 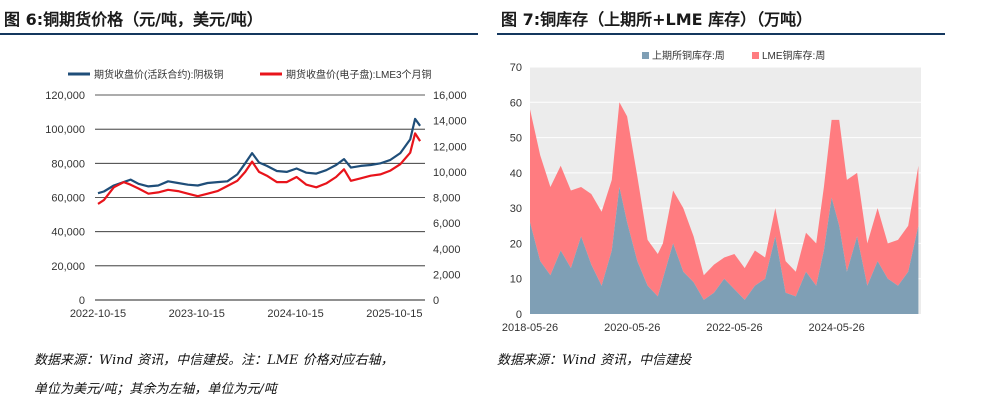 What do you see at coordinates (793, 55) in the screenshot?
I see `legend-label: LME铜库存:周` at bounding box center [793, 55].